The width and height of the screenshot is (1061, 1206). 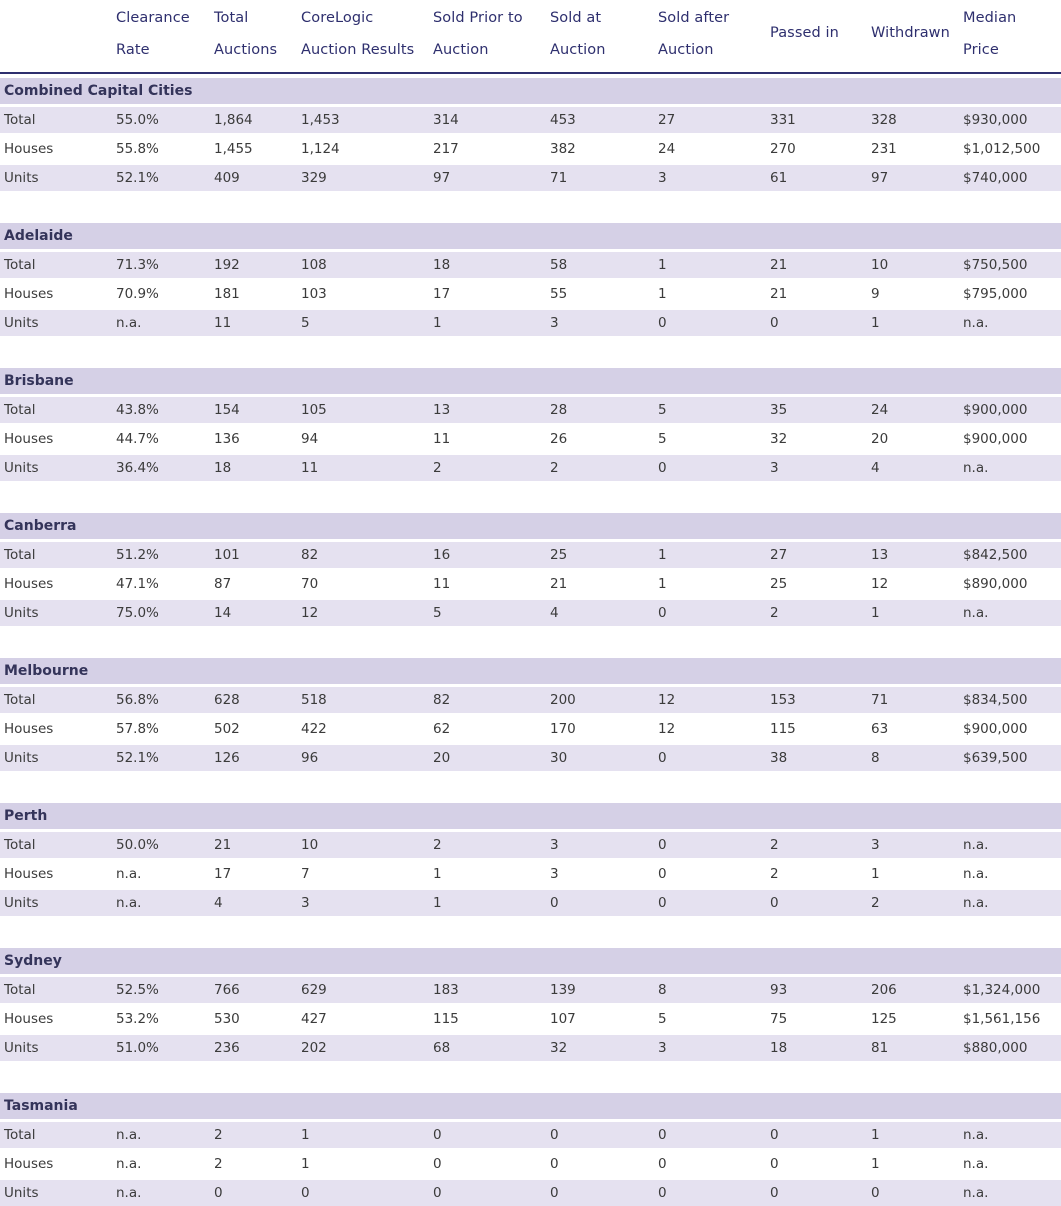 I want to click on cell-clearance-rate: 44.7%, so click(x=137, y=439).